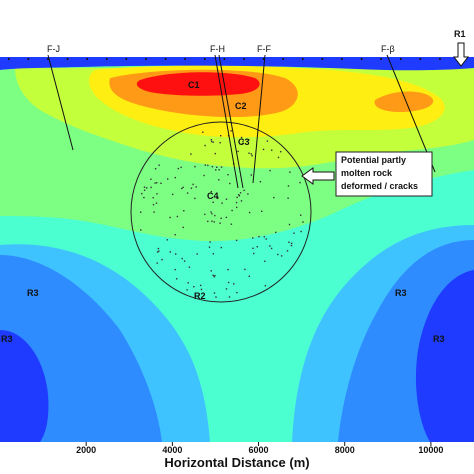  I want to click on zone-dark-blue-right, so click(444, 356).